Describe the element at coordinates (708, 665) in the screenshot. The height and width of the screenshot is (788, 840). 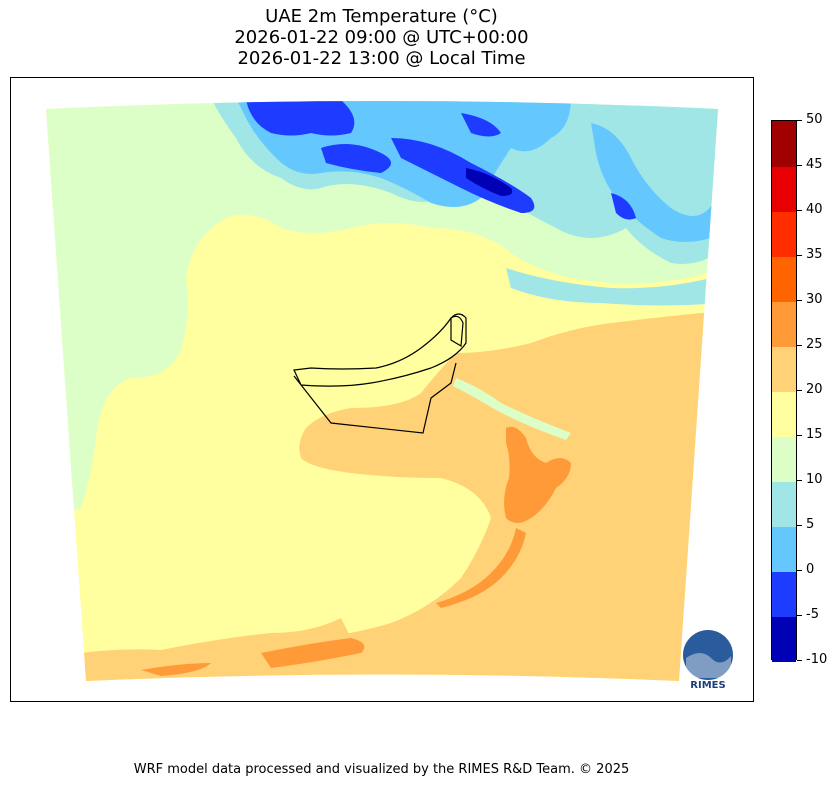
I see `rimes-wave-icon` at that location.